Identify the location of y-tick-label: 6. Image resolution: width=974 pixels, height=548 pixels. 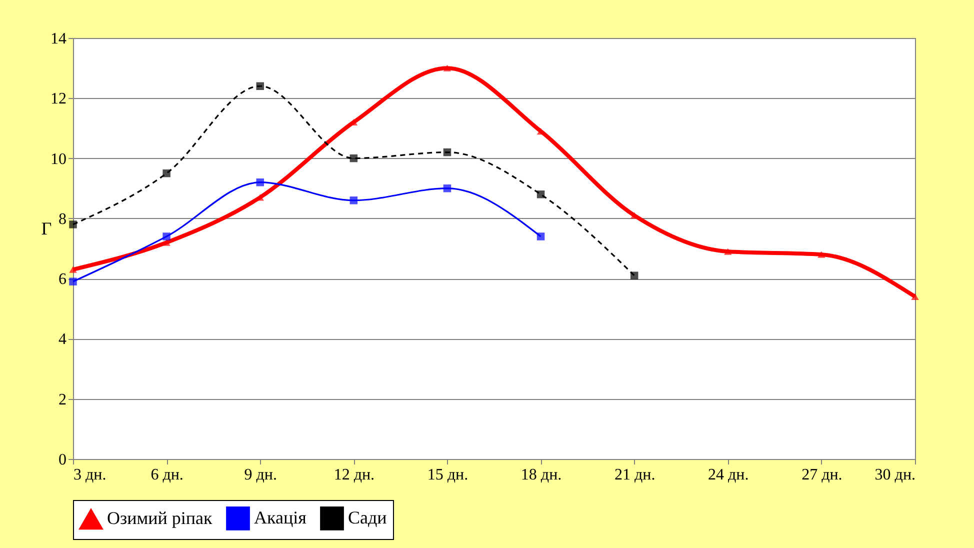
(62, 279).